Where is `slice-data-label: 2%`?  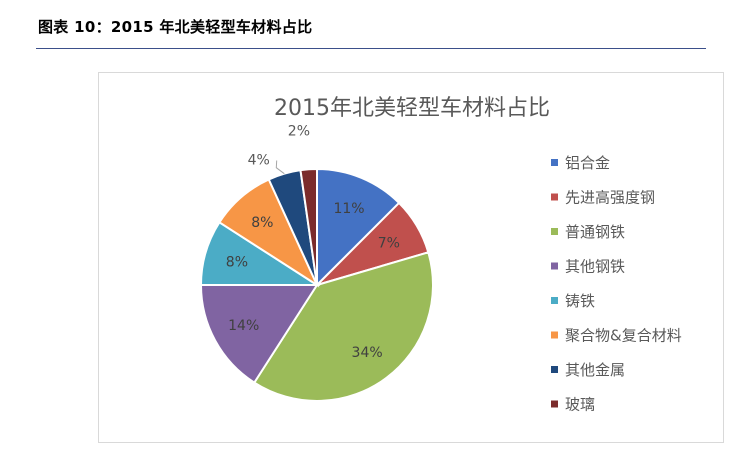
slice-data-label: 2% is located at coordinates (299, 131).